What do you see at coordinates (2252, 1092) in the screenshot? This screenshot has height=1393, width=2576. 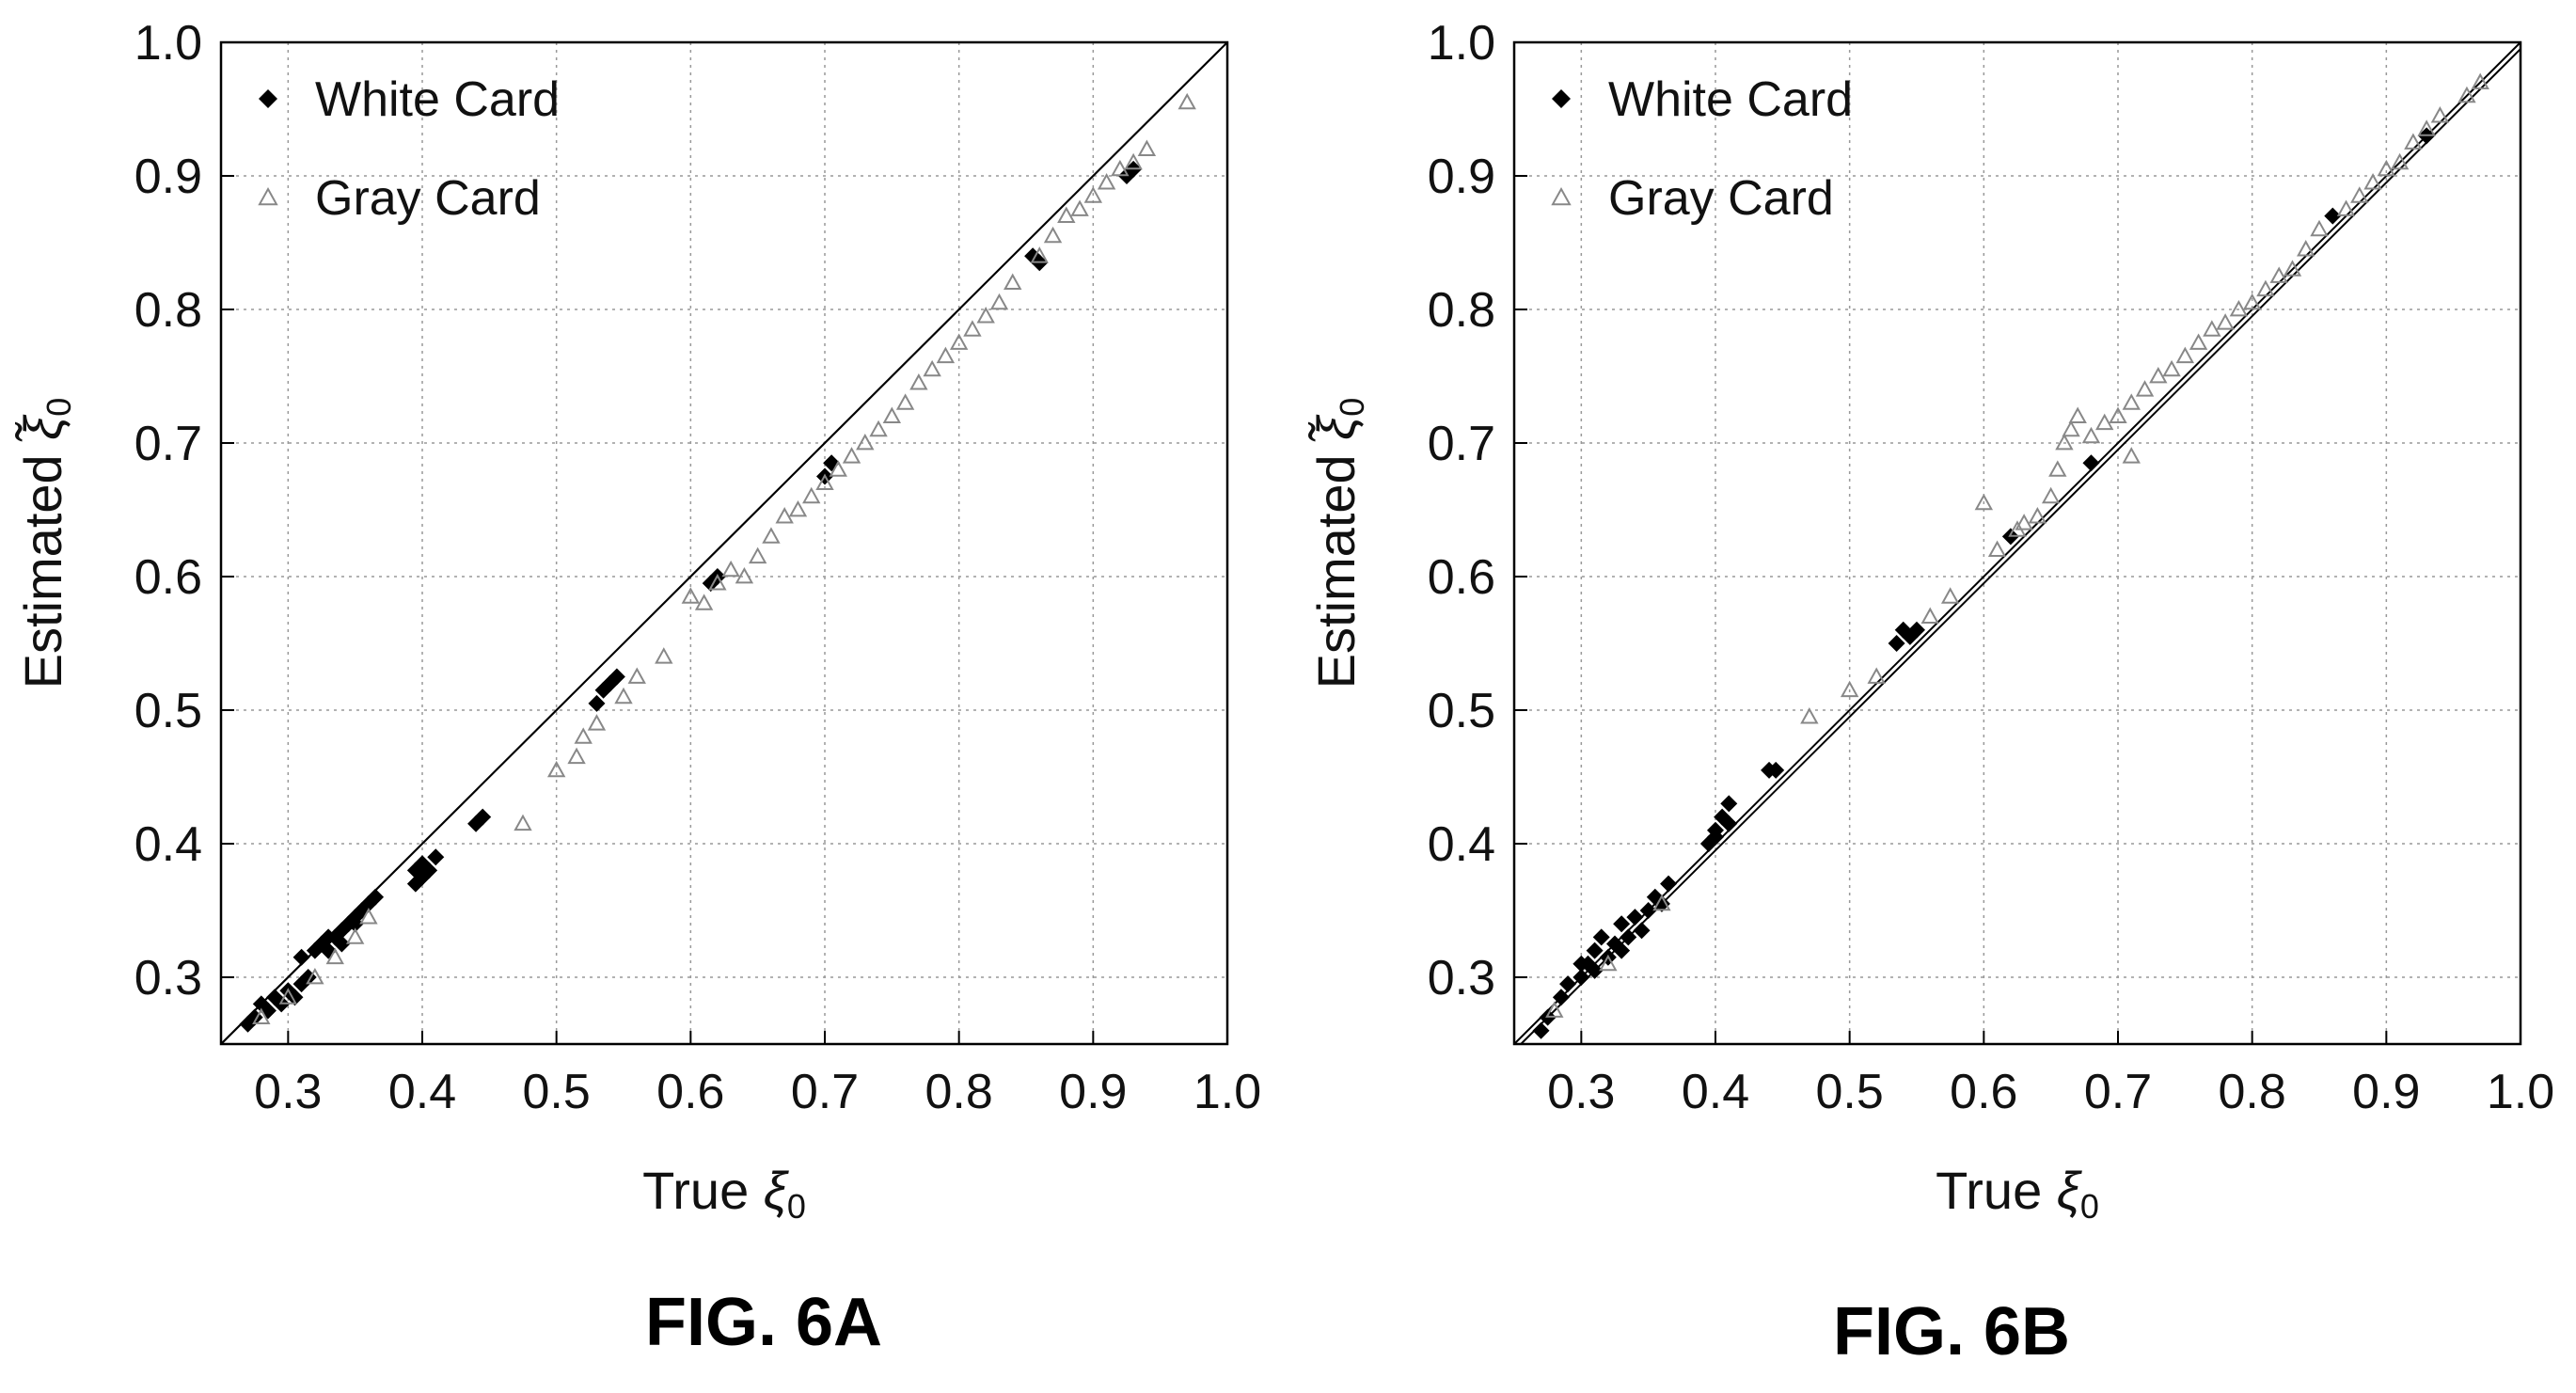 I see `x-tick-label: 0.8` at bounding box center [2252, 1092].